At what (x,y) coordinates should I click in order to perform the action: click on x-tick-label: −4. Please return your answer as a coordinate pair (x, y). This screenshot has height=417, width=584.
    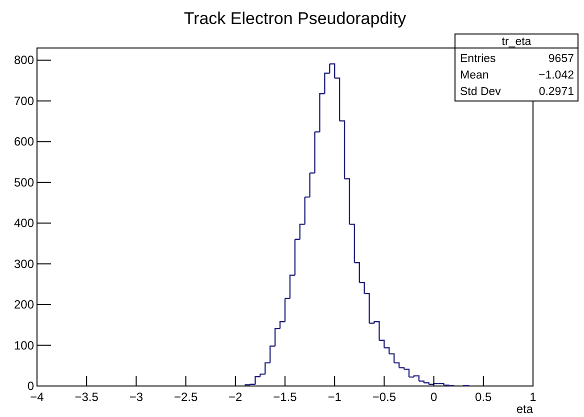
    Looking at the image, I should click on (37, 397).